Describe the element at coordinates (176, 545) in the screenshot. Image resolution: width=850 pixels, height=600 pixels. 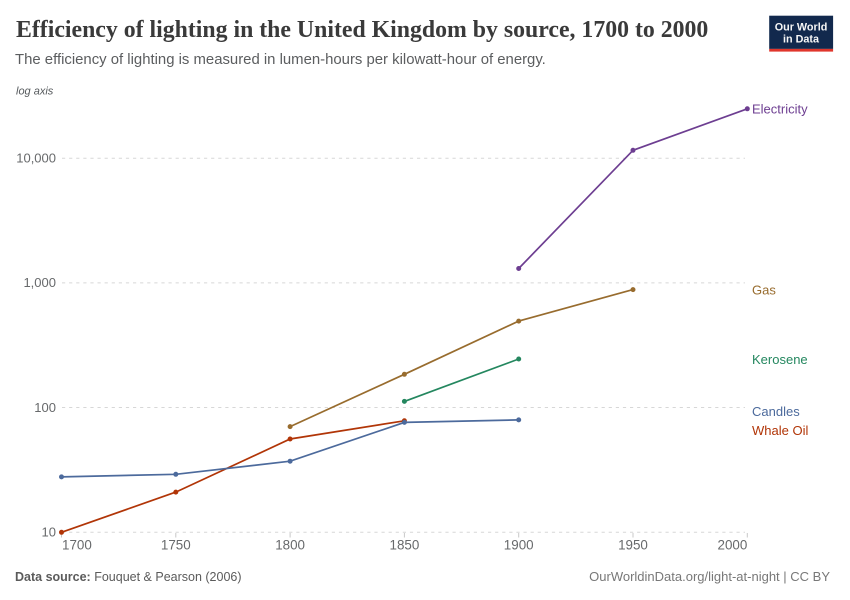
I see `svg-text: 1750` at that location.